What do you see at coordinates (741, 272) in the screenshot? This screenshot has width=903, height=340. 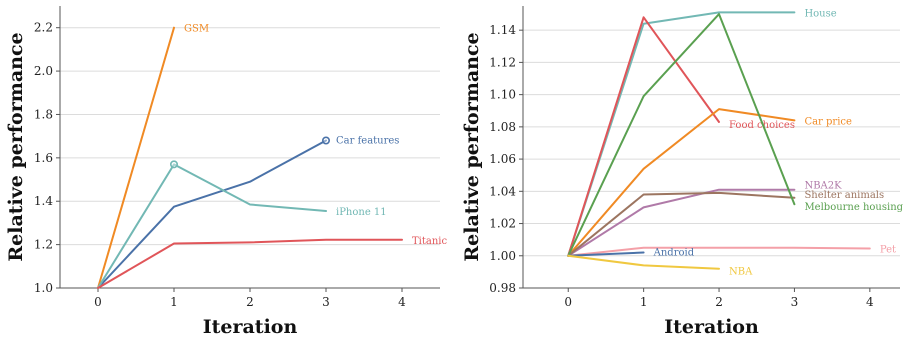 I see `series-label-nba: NBA` at bounding box center [741, 272].